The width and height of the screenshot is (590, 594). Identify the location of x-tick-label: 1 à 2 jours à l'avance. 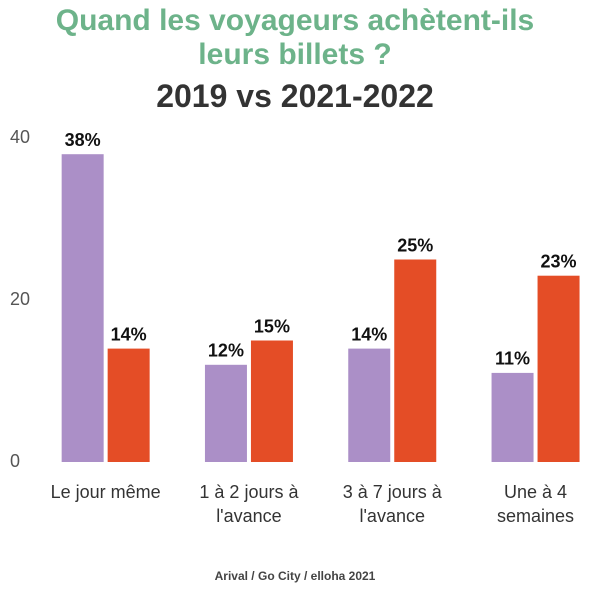
(249, 504).